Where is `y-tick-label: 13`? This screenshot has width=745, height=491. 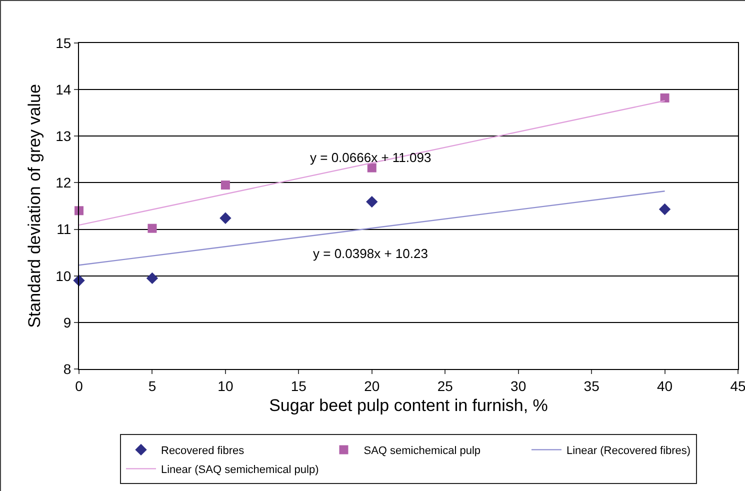 y-tick-label: 13 is located at coordinates (64, 136).